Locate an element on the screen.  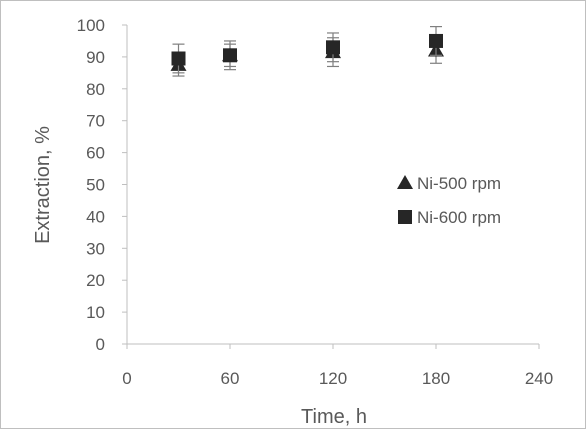
y-tick-label: 50 is located at coordinates (95, 185).